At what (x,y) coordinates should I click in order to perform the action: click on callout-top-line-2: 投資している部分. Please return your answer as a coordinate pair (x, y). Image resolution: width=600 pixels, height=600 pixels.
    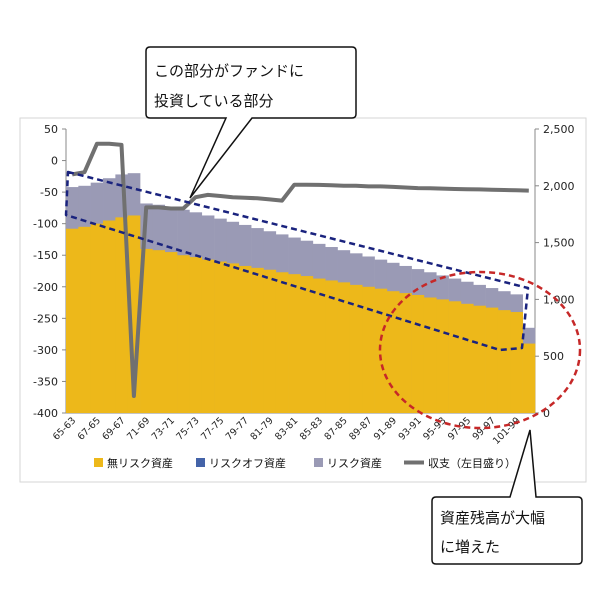
    Looking at the image, I should click on (214, 101).